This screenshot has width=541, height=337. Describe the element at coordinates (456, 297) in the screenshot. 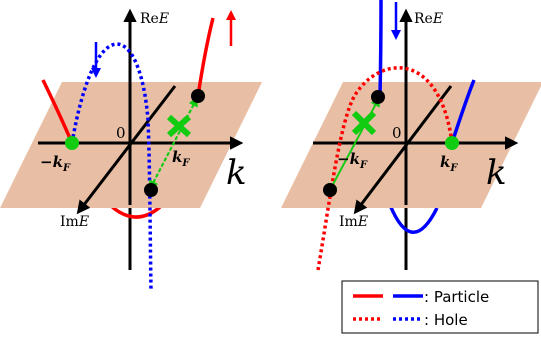

I see `legend-particle-label: : Particle` at that location.